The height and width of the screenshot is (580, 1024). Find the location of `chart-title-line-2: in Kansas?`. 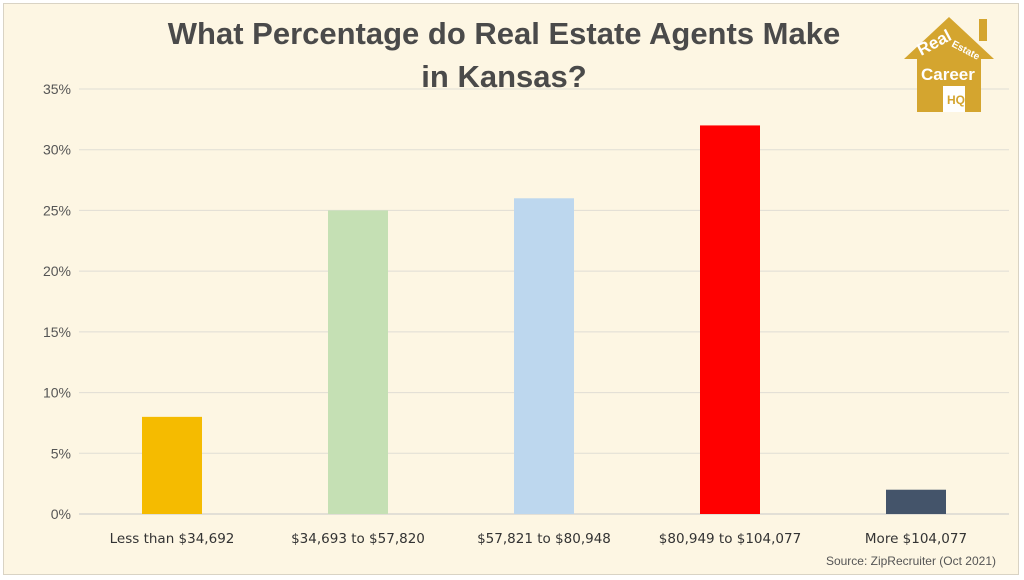

chart-title-line-2: in Kansas? is located at coordinates (504, 76).